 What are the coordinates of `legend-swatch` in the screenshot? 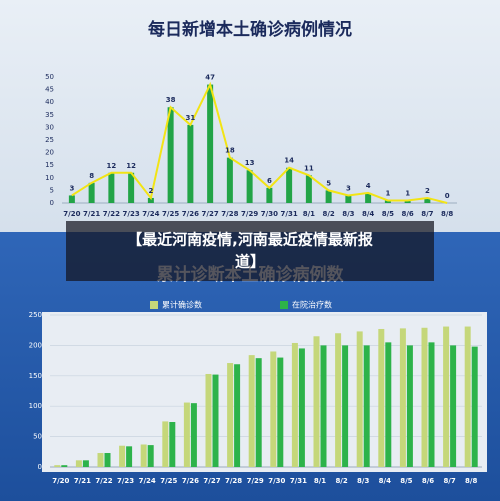 It's located at (154, 305).